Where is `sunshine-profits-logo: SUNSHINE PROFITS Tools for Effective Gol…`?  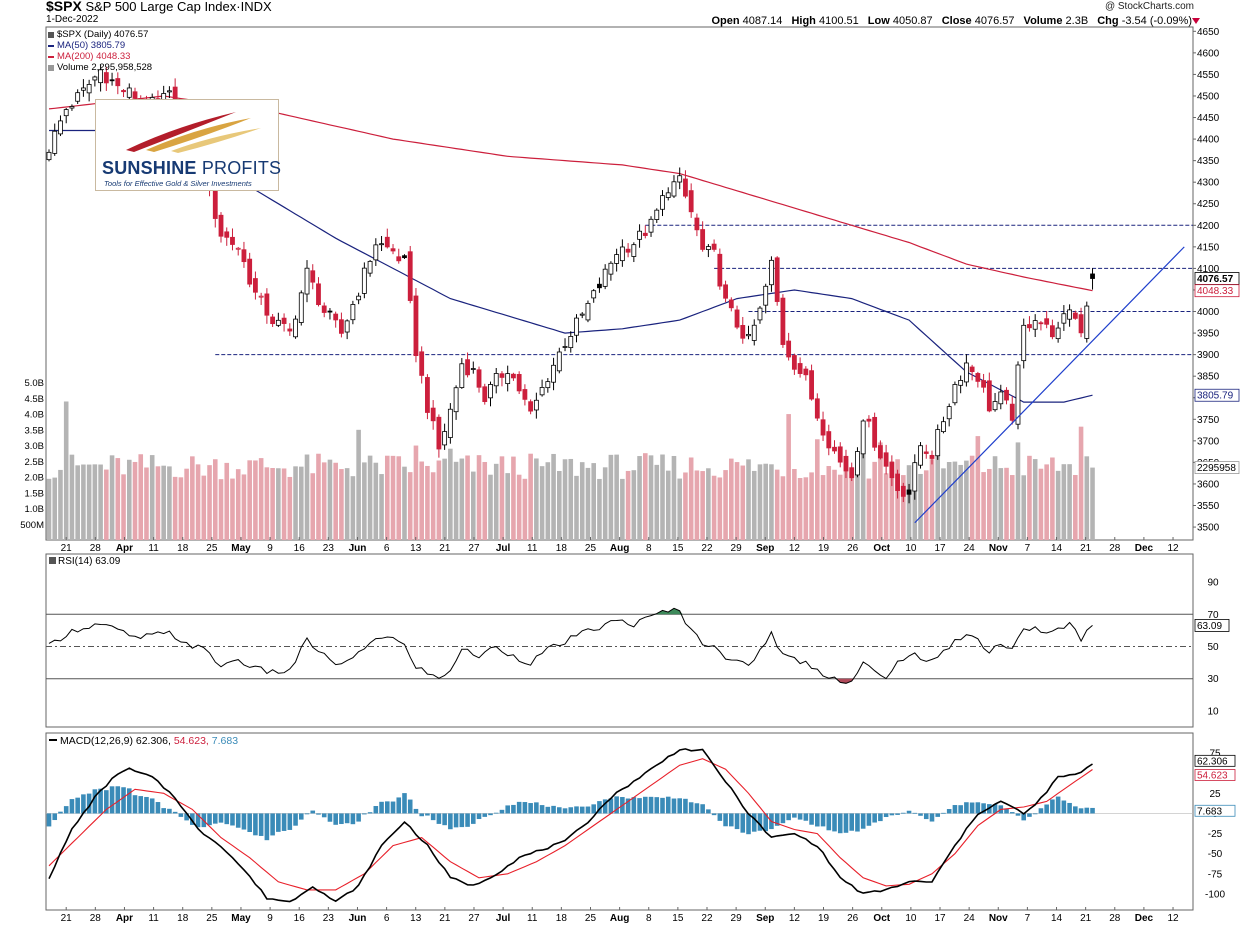
sunshine-profits-logo: SUNSHINE PROFITS Tools for Effective Gol… is located at coordinates (188, 145).